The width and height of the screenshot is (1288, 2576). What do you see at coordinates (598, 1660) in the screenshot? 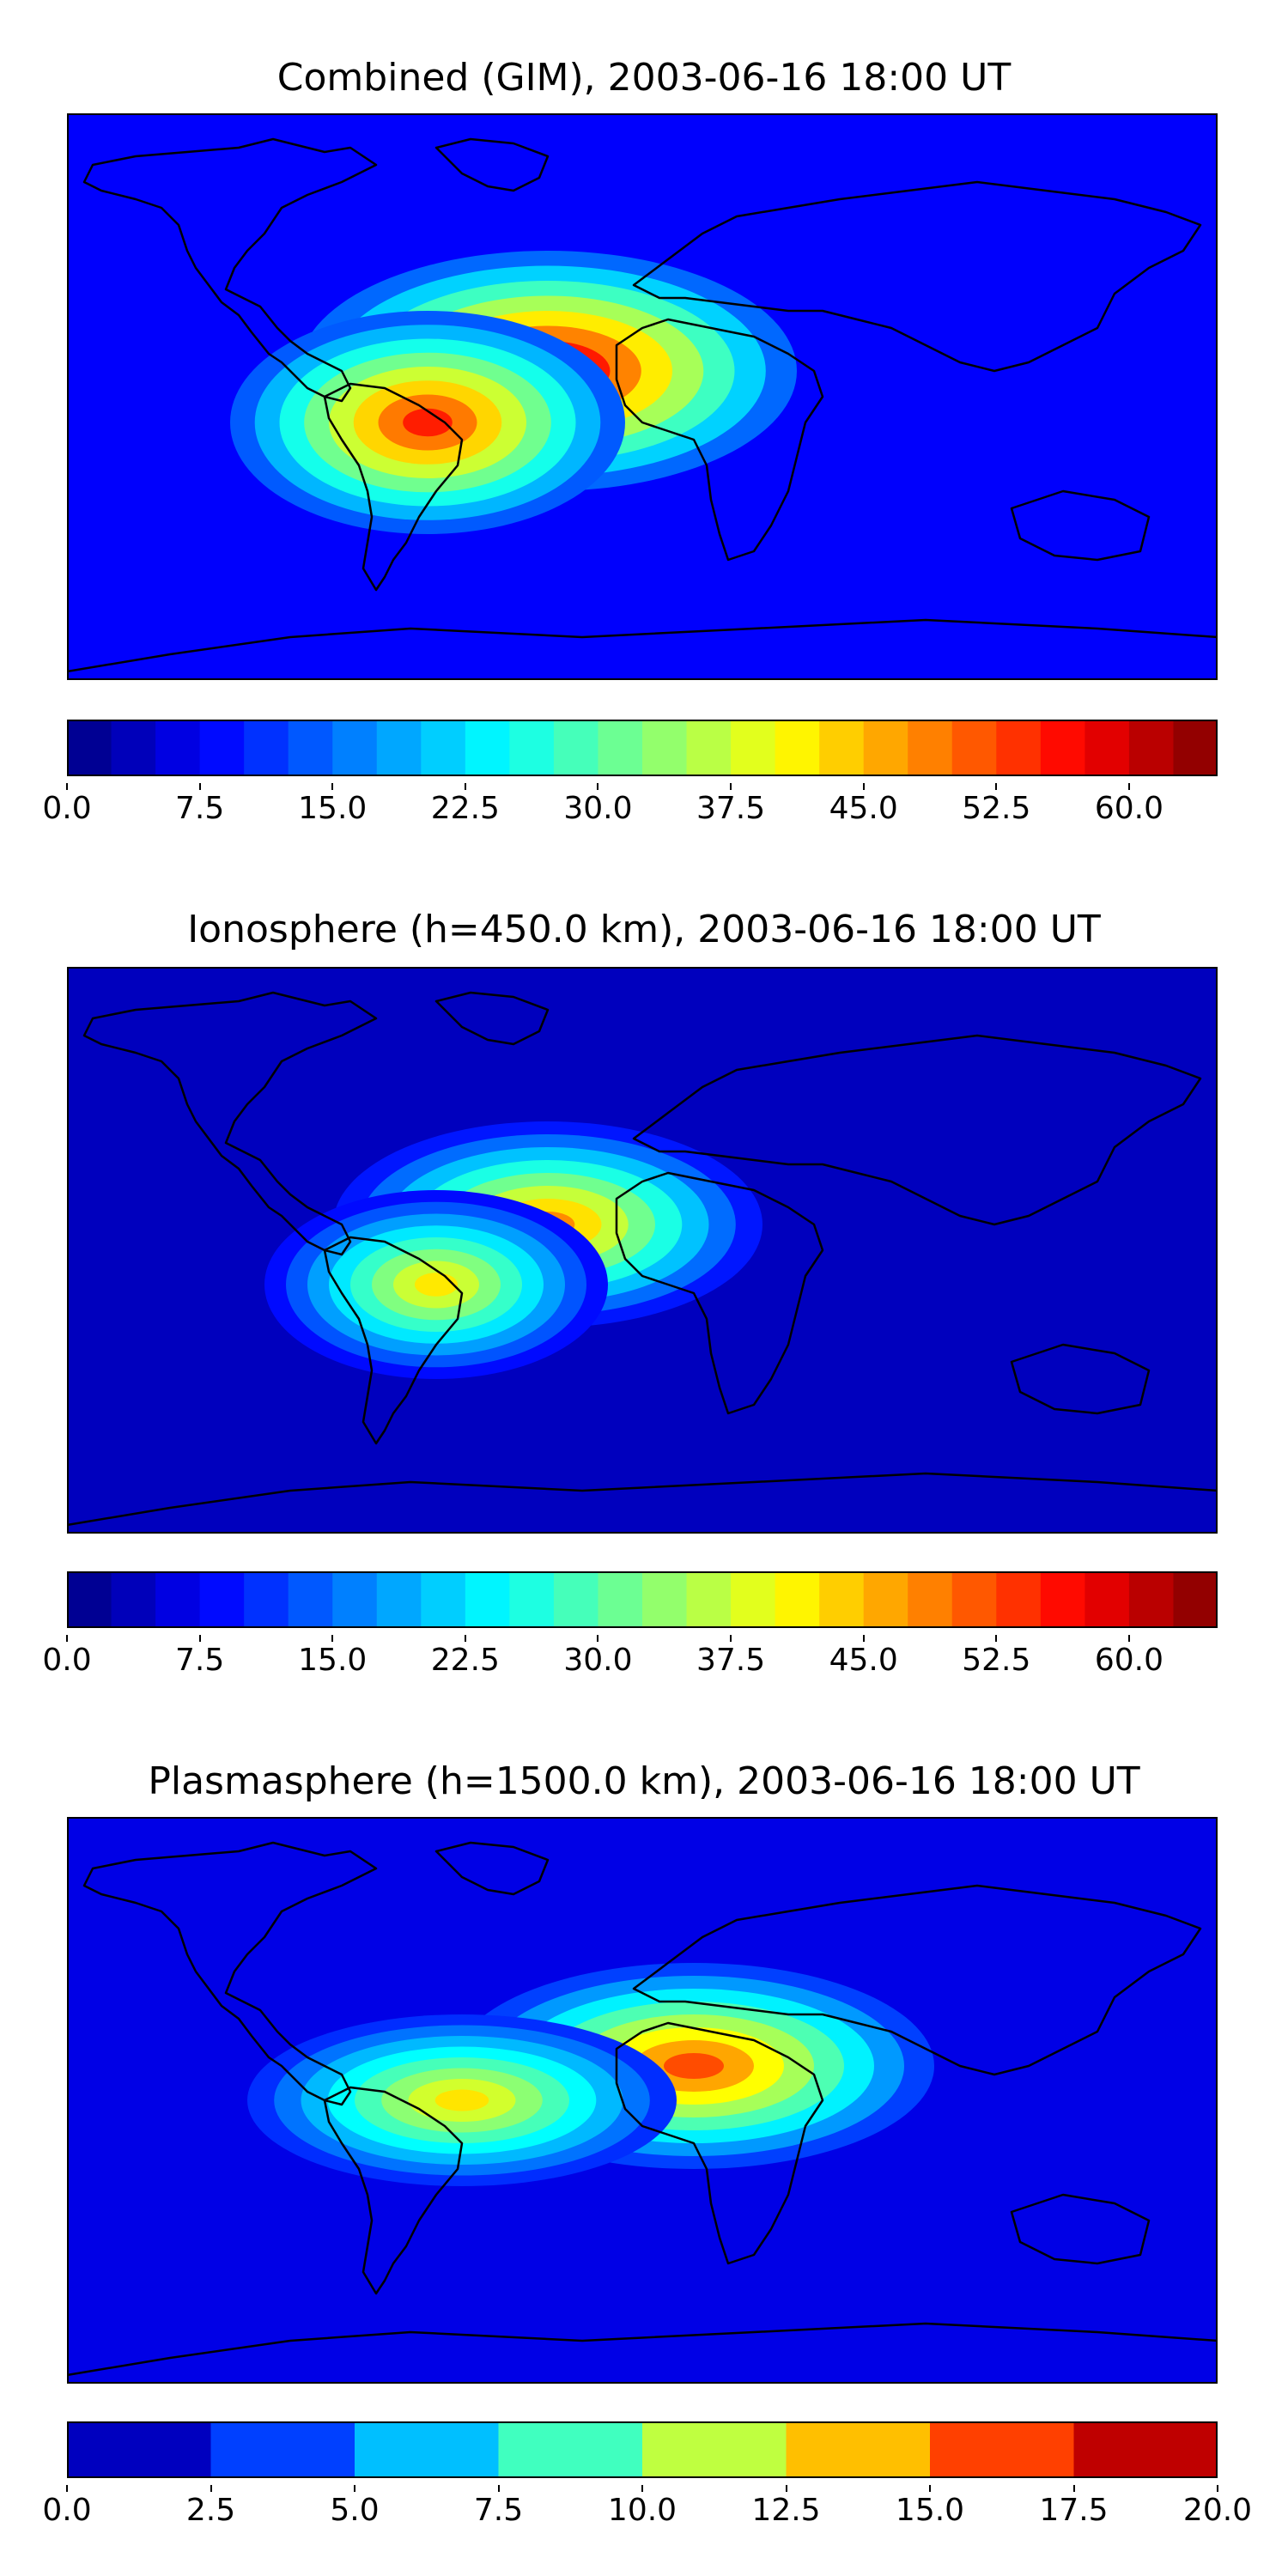
I see `colorbar-tick-label: 30.0` at bounding box center [598, 1660].